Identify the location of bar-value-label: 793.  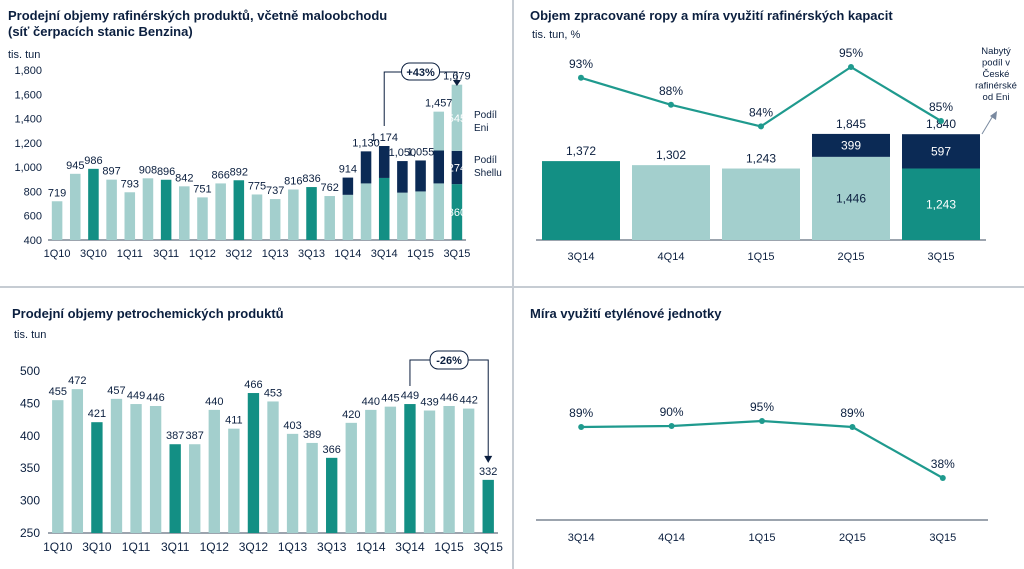
(130, 184).